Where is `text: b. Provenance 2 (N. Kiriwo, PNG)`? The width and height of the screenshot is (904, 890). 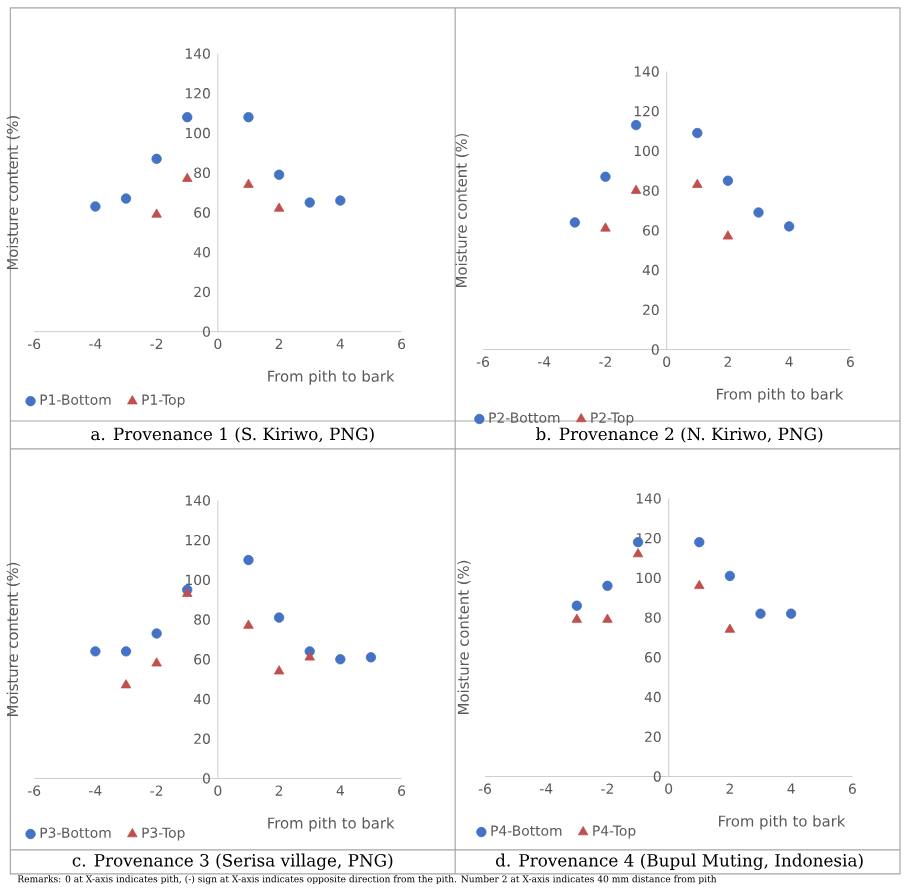
text: b. Provenance 2 (N. Kiriwo, PNG) is located at coordinates (679, 434).